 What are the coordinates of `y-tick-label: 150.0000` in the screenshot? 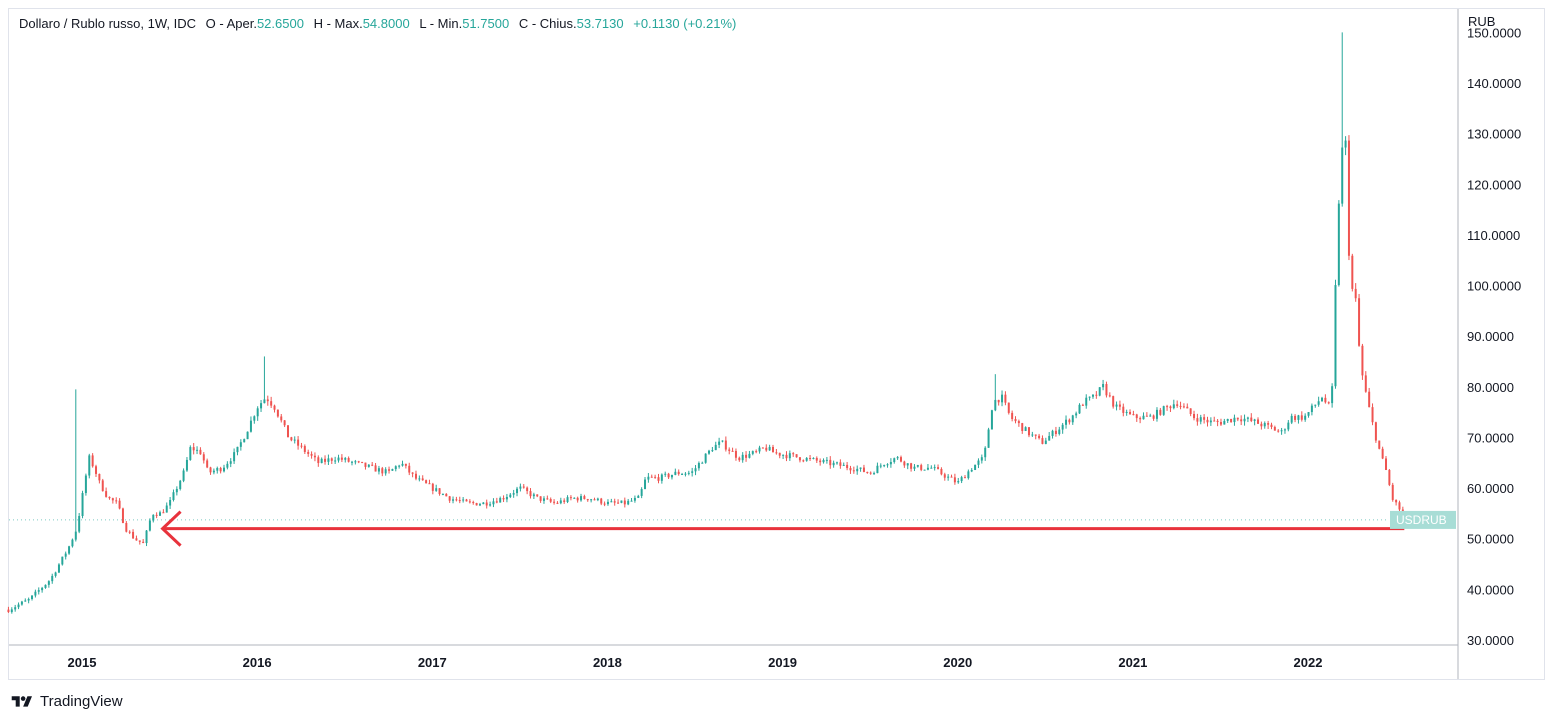 It's located at (1494, 32).